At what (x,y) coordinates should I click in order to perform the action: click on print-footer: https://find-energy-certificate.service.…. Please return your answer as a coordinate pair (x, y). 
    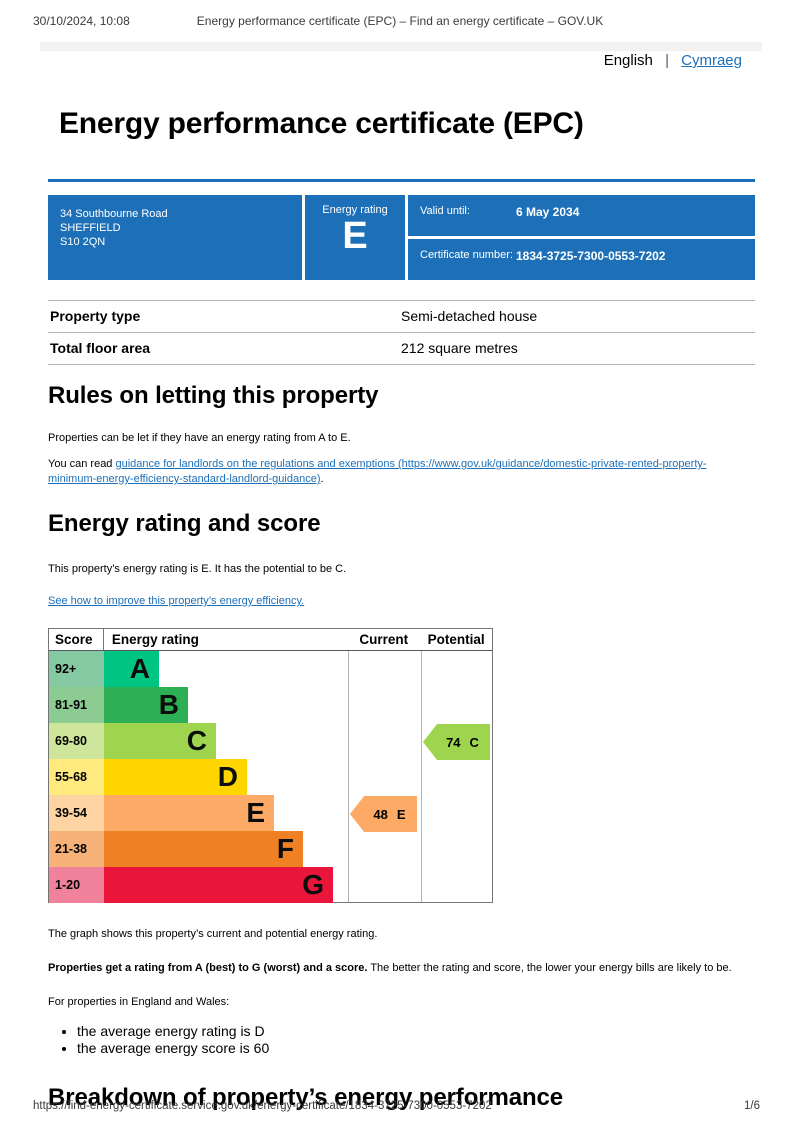
    Looking at the image, I should click on (396, 1106).